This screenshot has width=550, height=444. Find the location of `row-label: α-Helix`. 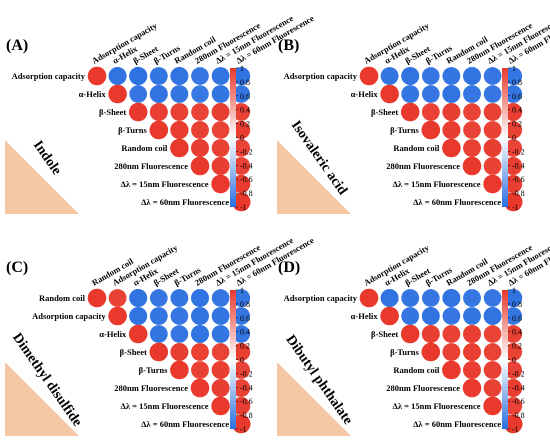

row-label: α-Helix is located at coordinates (93, 94).